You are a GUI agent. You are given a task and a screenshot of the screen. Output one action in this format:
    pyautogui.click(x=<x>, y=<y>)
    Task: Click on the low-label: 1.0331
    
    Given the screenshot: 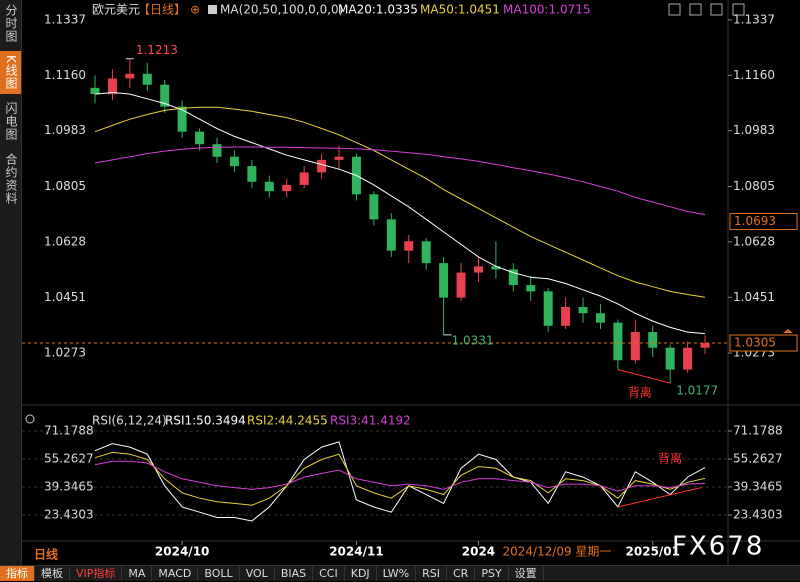 What is the action you would take?
    pyautogui.click(x=473, y=340)
    